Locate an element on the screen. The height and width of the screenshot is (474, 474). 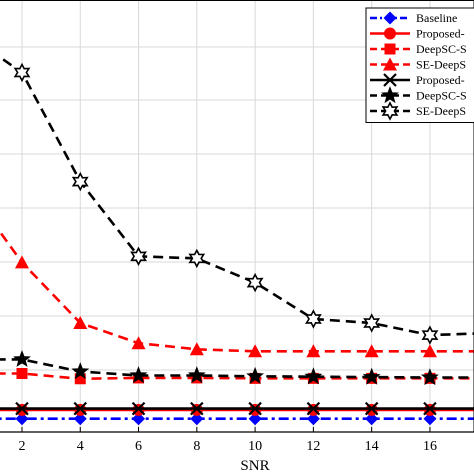
x-tick-label-2: 2 is located at coordinates (21, 446).